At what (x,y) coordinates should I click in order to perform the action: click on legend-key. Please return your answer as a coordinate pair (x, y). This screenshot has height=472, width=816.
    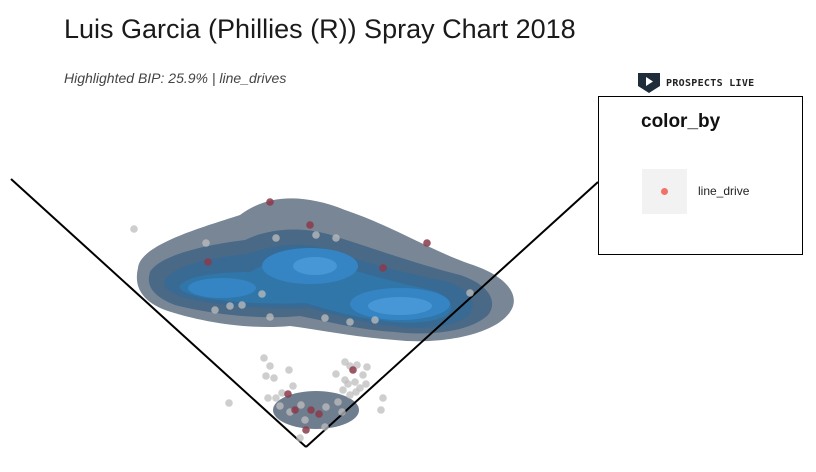
    Looking at the image, I should click on (664, 191).